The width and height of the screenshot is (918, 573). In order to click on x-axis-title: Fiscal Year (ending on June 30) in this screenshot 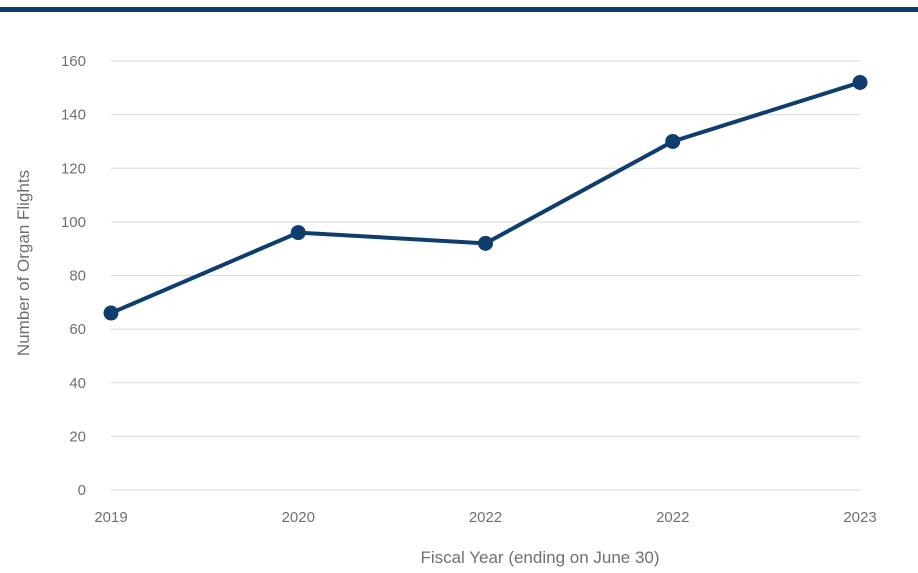, I will do `click(539, 557)`.